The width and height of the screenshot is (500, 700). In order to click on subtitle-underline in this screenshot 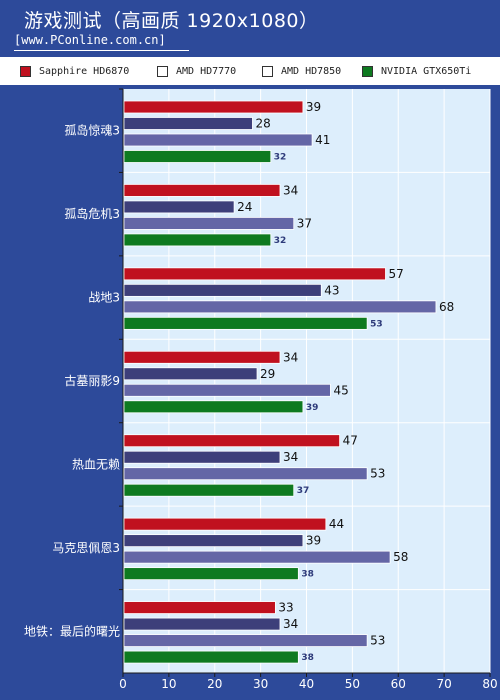, I will do `click(101, 50)`.